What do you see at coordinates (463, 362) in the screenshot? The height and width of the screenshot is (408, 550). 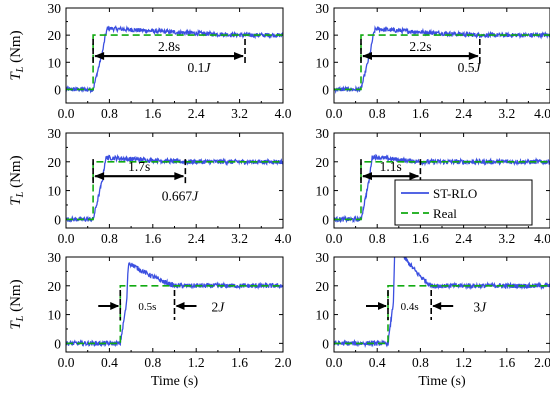 I see `x-tick-label: 1.2` at bounding box center [463, 362].